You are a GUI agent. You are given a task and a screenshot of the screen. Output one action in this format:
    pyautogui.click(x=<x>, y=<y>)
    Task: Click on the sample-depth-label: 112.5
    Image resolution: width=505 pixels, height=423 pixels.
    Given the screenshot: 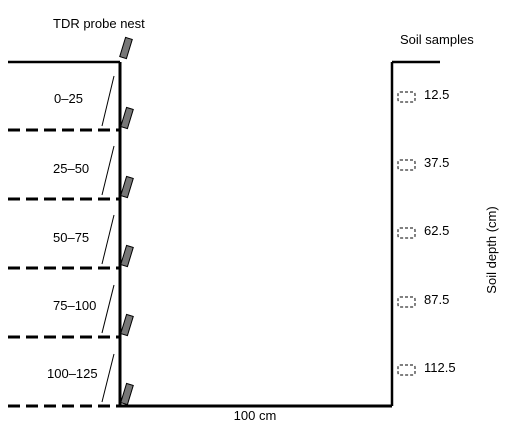 What is the action you would take?
    pyautogui.click(x=440, y=367)
    